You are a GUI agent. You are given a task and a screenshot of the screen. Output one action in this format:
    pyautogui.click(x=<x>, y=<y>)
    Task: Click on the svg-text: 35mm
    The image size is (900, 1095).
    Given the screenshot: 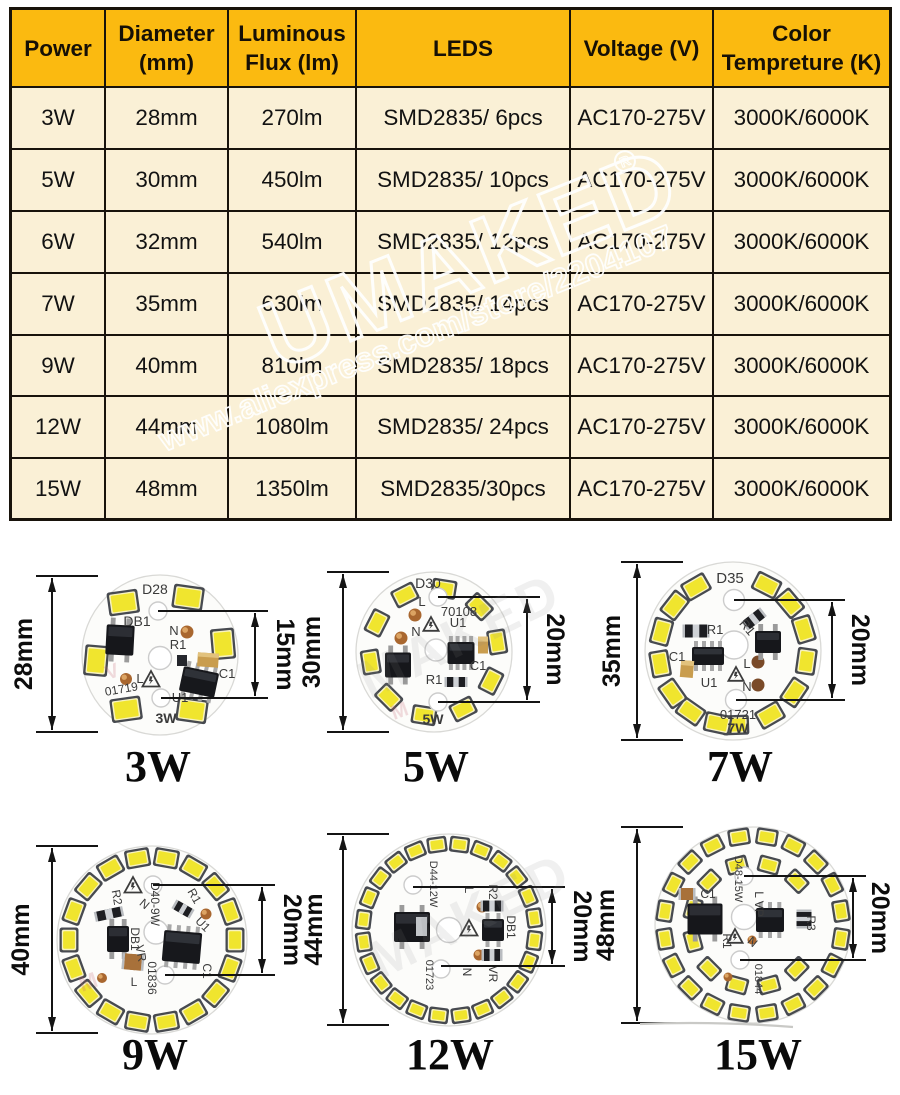 What is the action you would take?
    pyautogui.click(x=612, y=651)
    